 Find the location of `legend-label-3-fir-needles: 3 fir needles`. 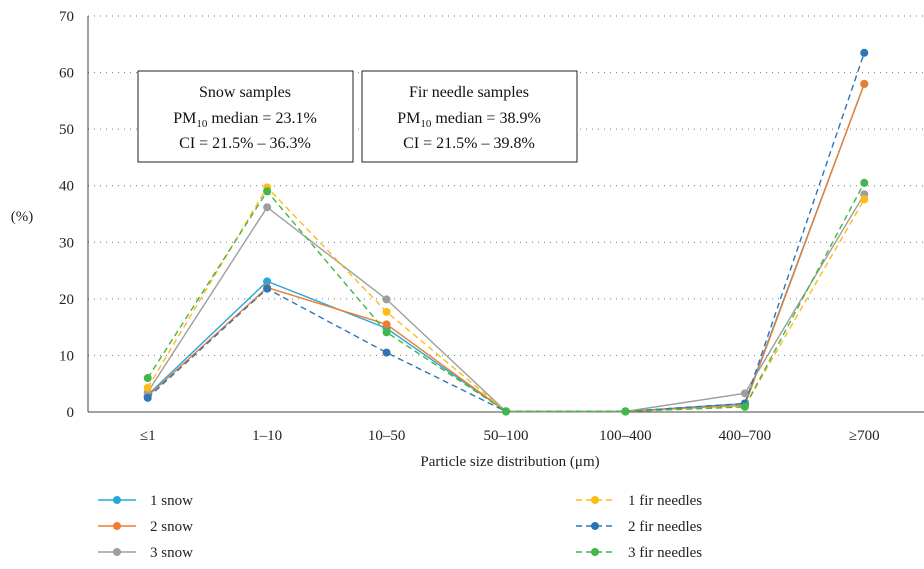

legend-label-3-fir-needles: 3 fir needles is located at coordinates (665, 553).